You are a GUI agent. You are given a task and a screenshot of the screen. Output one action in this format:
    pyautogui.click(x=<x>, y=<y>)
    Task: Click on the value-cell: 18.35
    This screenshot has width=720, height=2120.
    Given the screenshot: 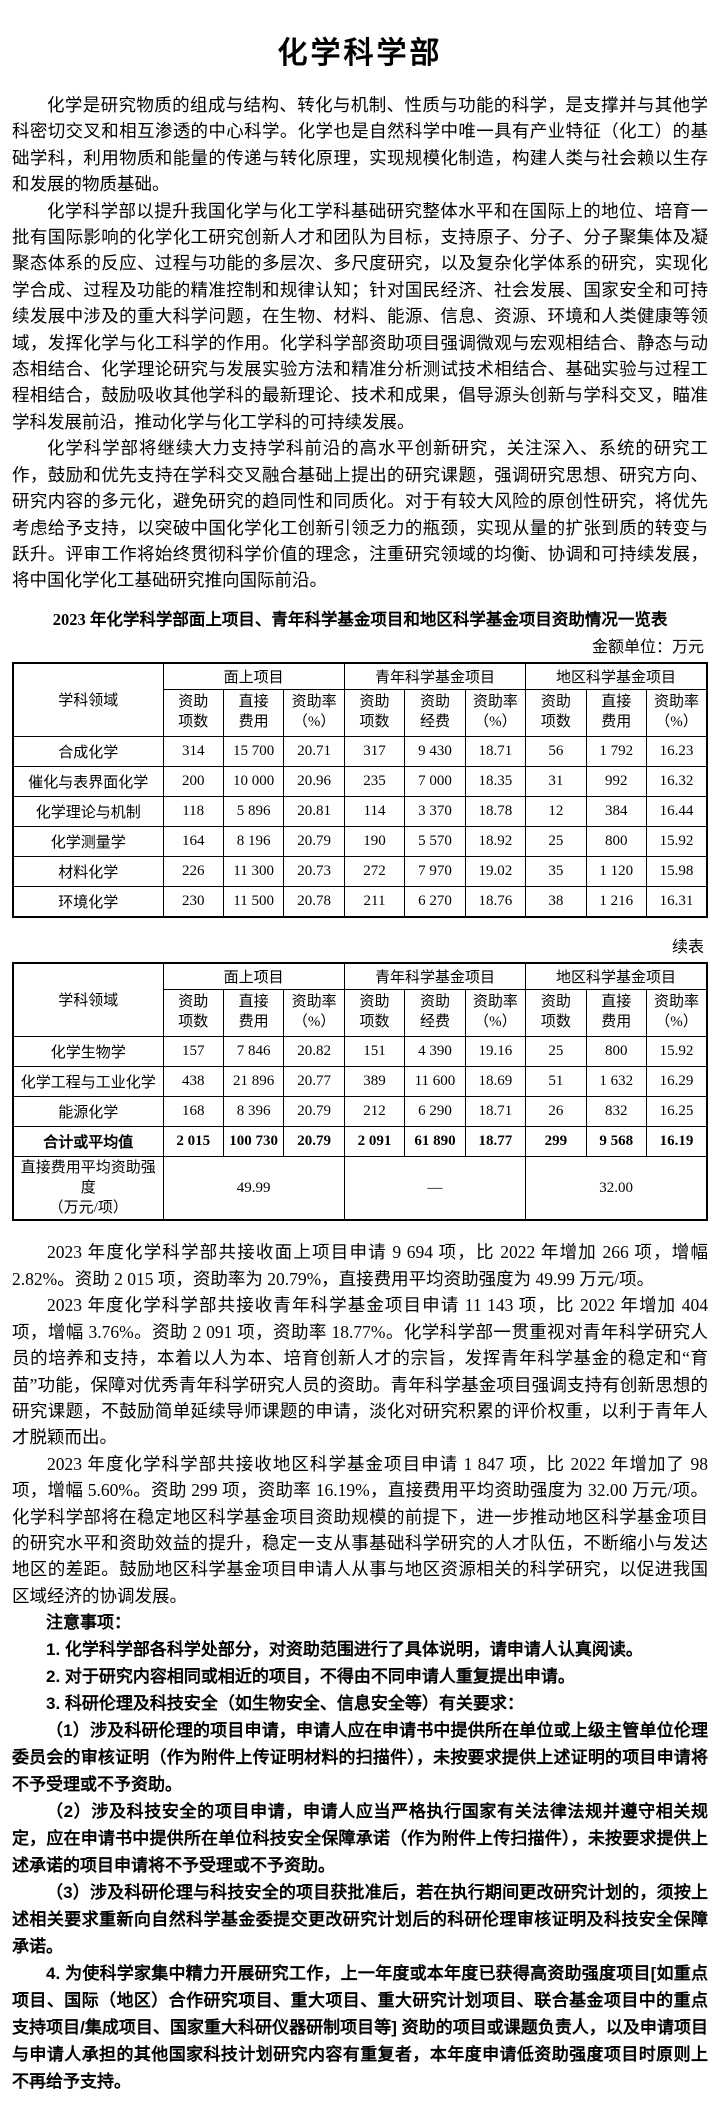 What is the action you would take?
    pyautogui.click(x=495, y=781)
    